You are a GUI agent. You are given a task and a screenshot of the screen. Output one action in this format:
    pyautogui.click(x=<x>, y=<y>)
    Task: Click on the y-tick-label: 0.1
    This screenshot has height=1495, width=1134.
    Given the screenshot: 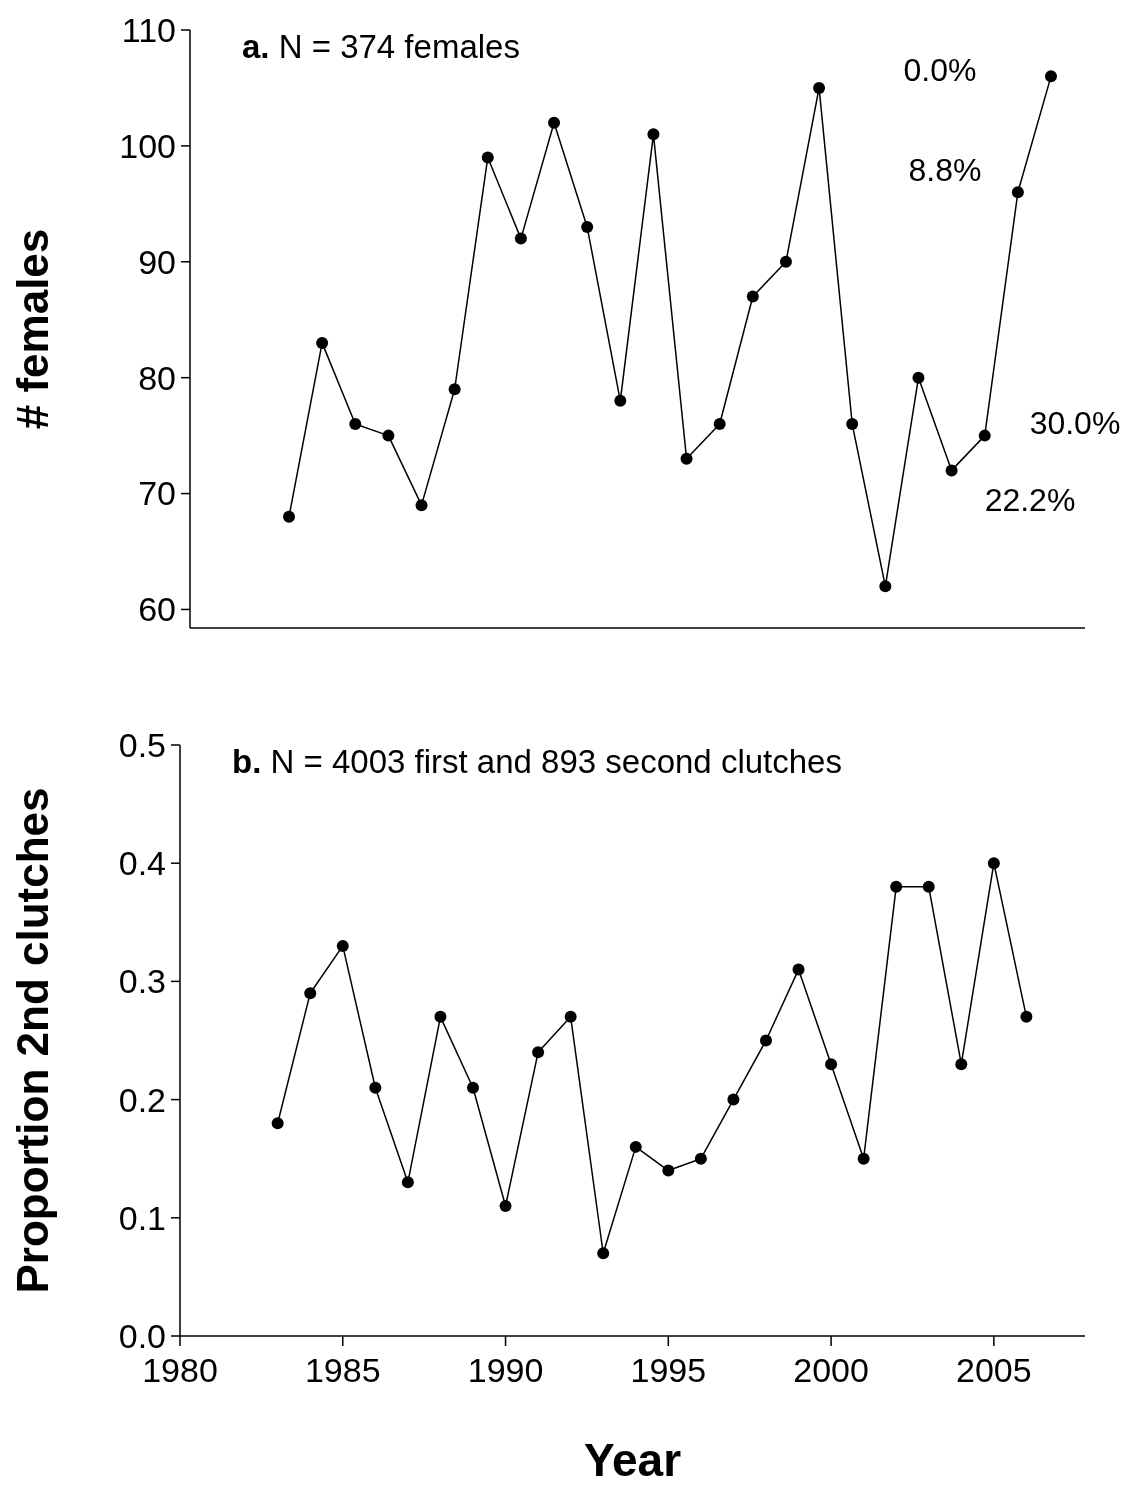 What is the action you would take?
    pyautogui.click(x=142, y=1217)
    